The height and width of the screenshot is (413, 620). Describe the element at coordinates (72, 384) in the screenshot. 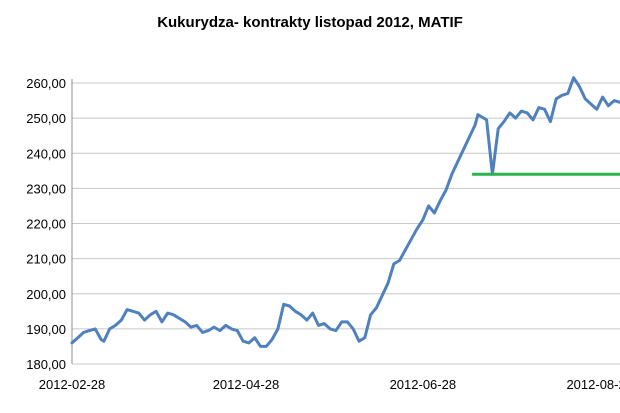

I see `x-tick-label: 2012-02-28` at that location.